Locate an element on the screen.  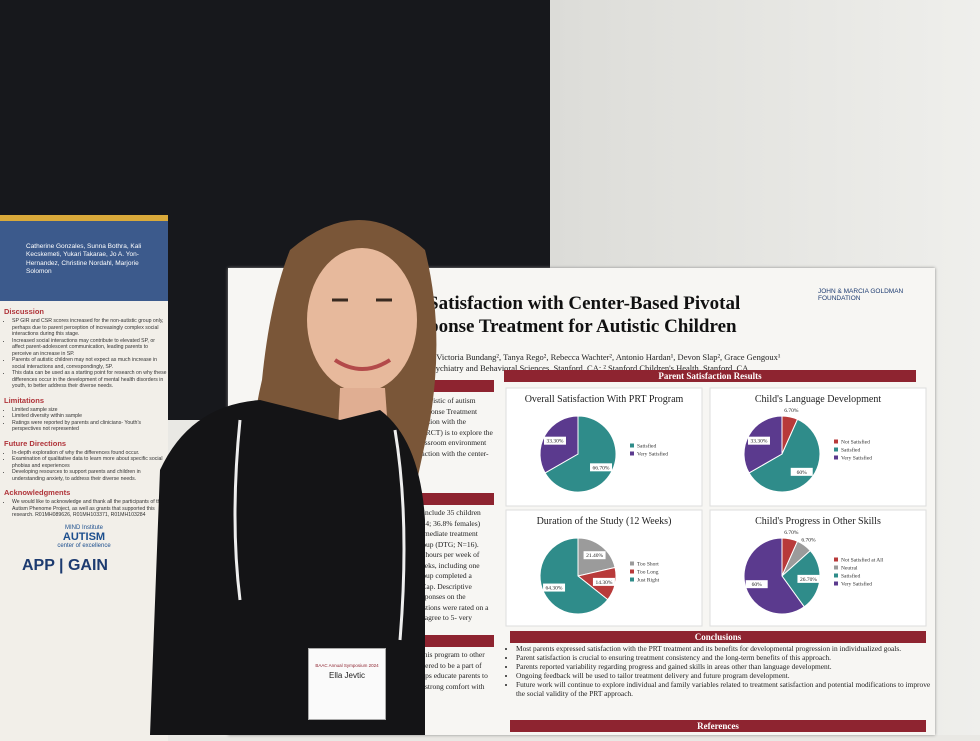
conclusions-header: Conclusions is located at coordinates (718, 637).